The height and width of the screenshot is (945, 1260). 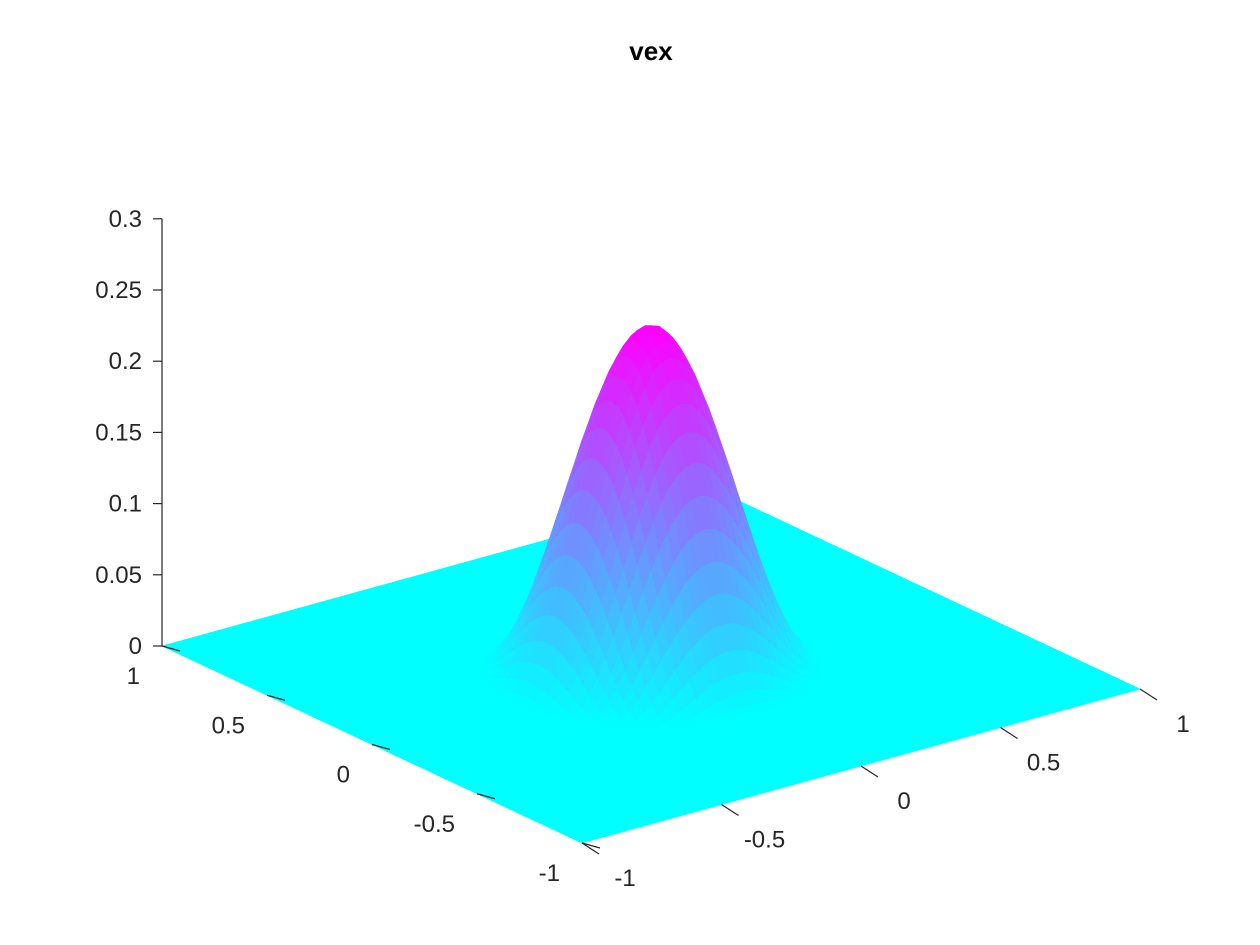 I want to click on y-tick-label: 0, so click(x=343, y=775).